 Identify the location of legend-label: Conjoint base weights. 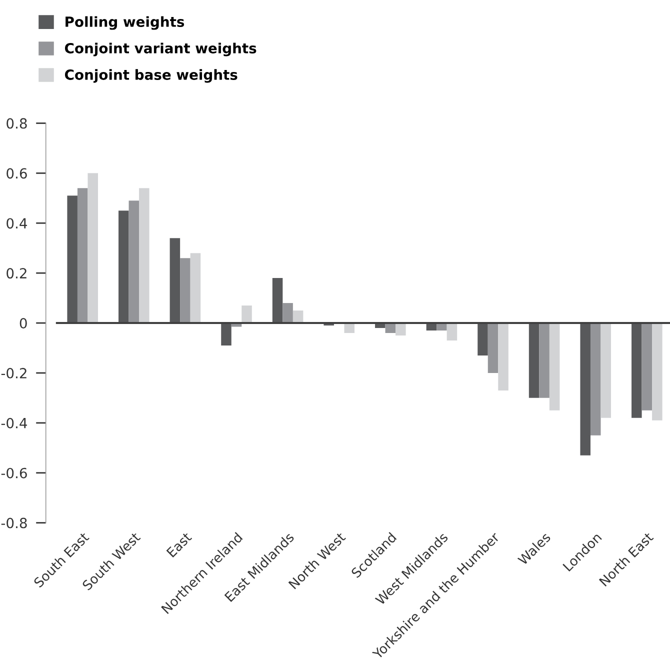
(151, 76).